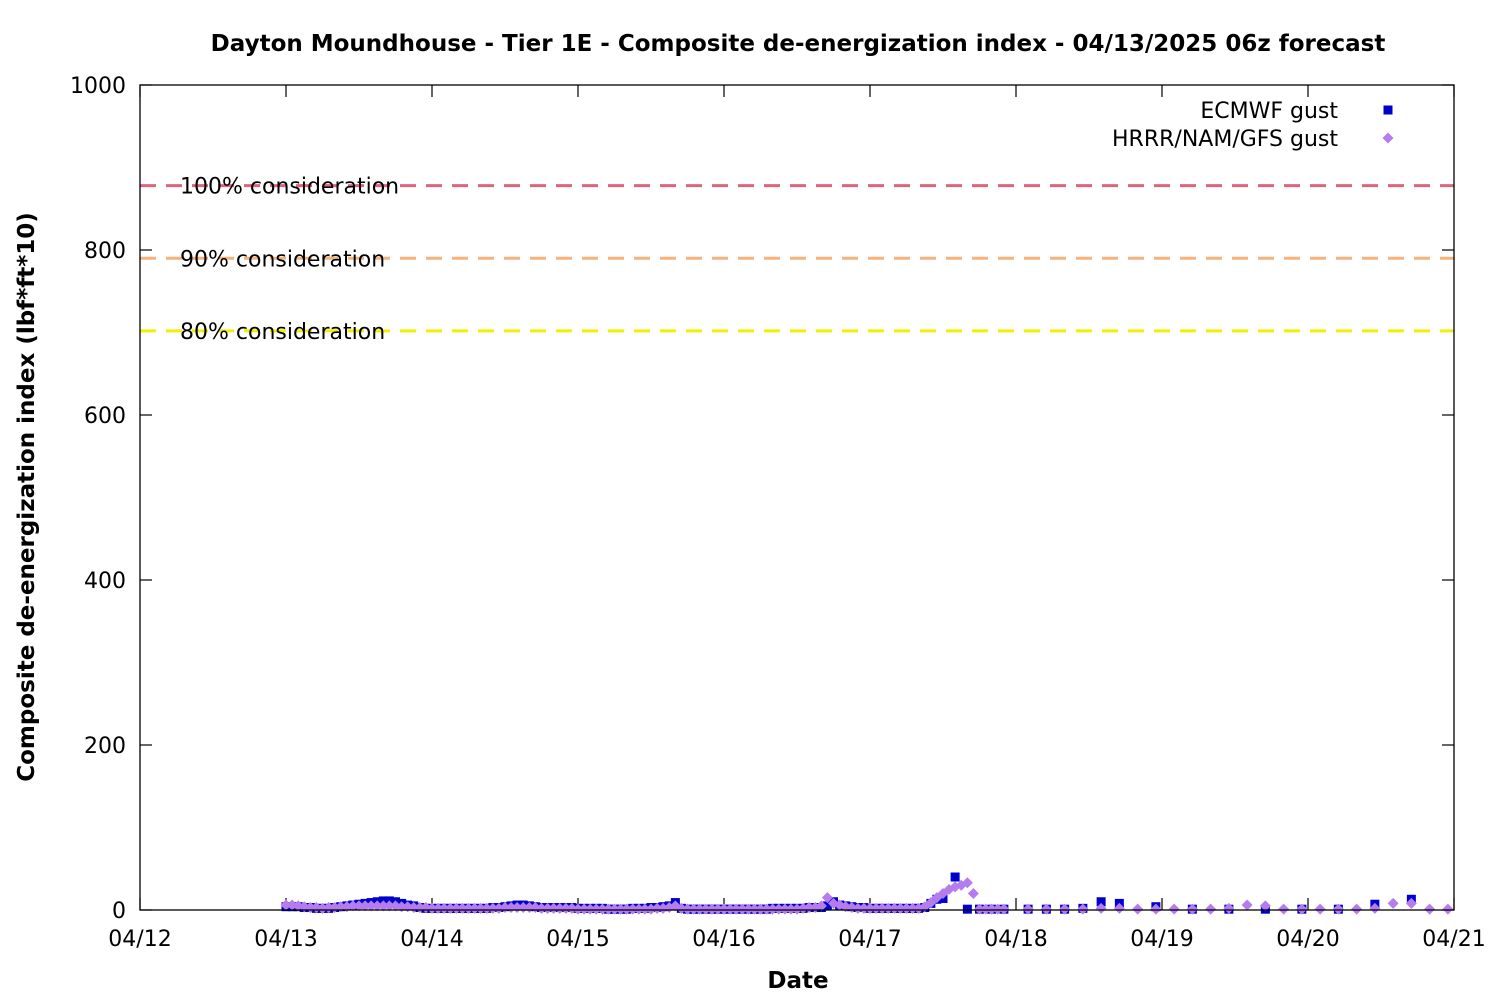  Describe the element at coordinates (723, 939) in the screenshot. I see `x-tick-label: 04/16` at that location.